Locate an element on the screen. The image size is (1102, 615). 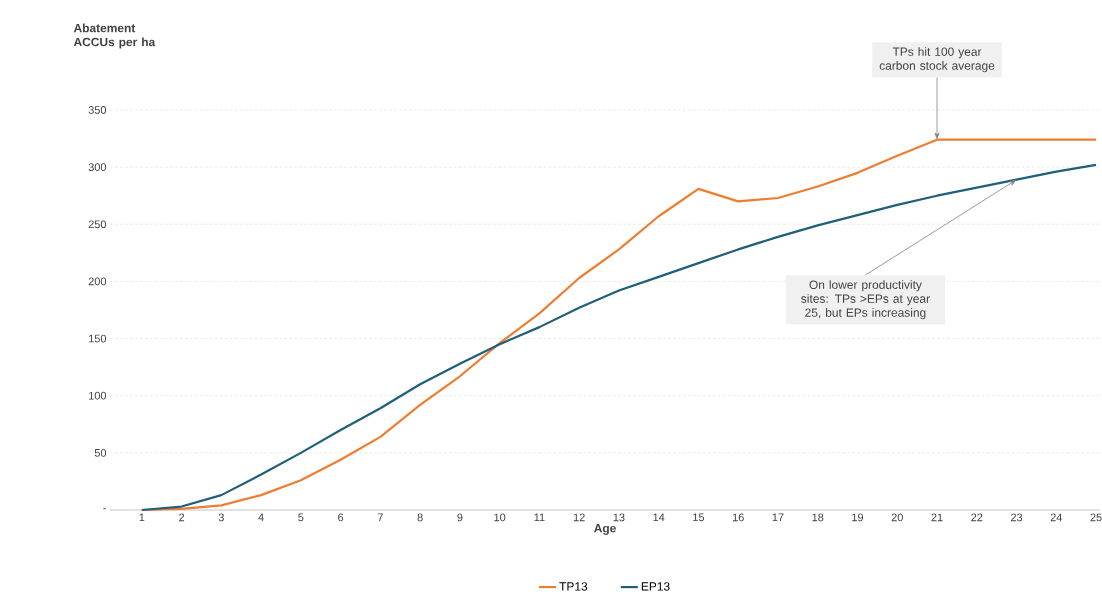
x-tick-label: 5 is located at coordinates (301, 517).